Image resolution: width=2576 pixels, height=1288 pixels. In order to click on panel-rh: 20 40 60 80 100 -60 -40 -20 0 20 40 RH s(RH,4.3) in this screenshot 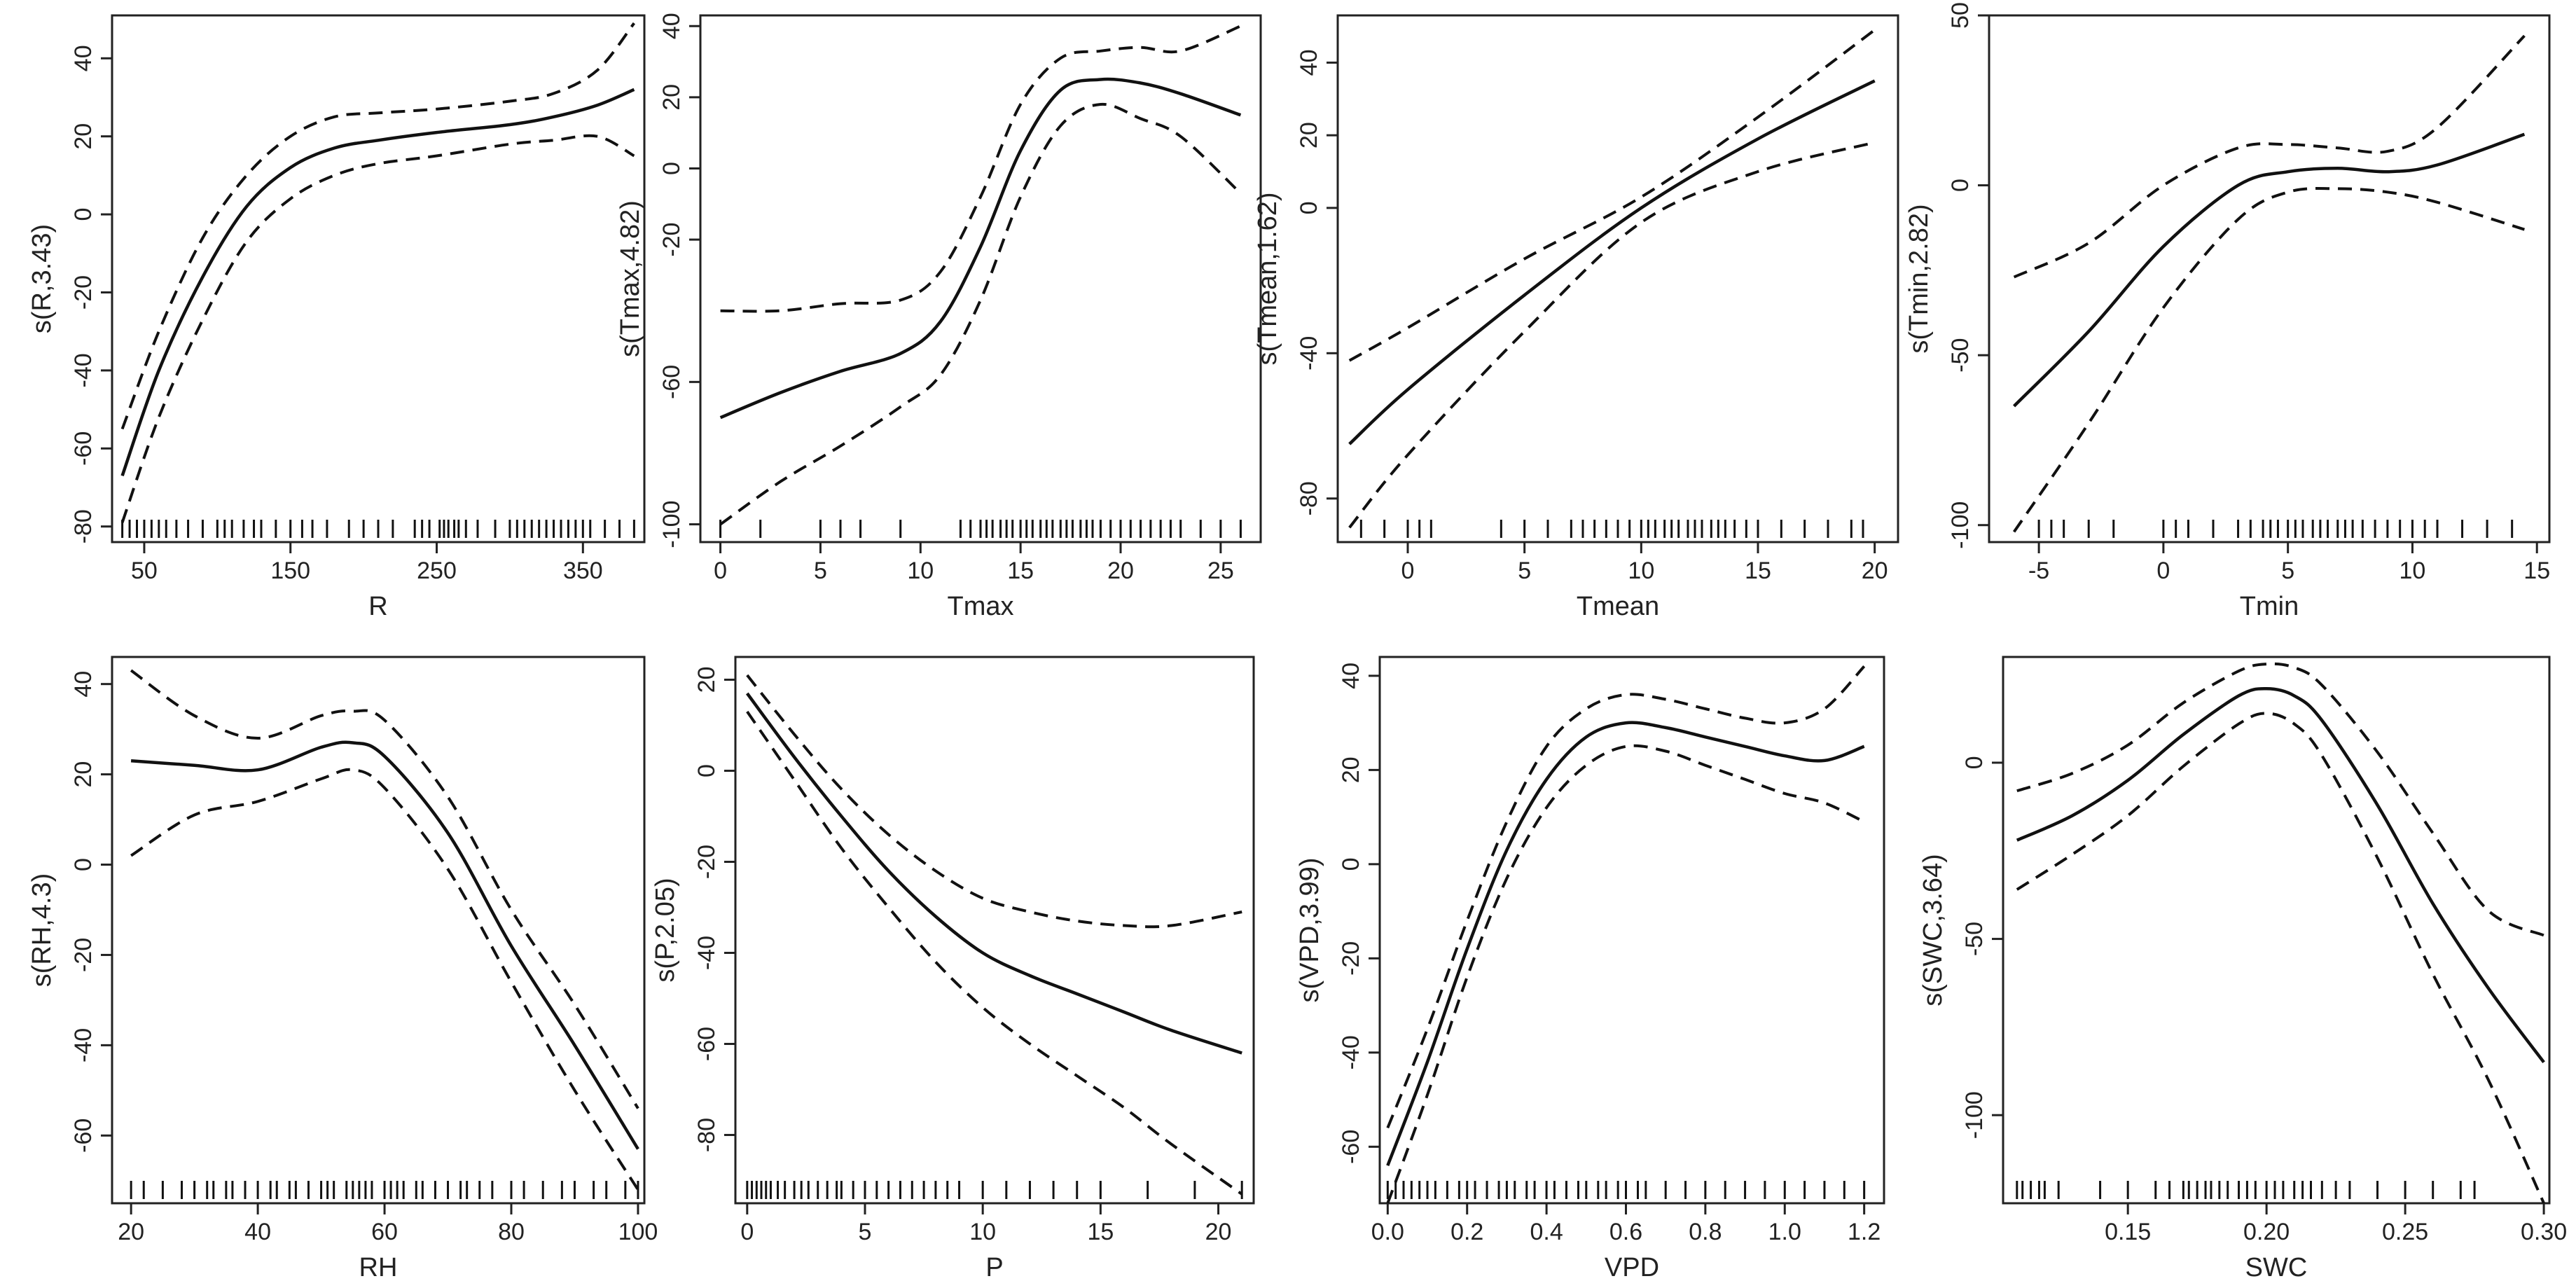, I will do `click(343, 969)`.